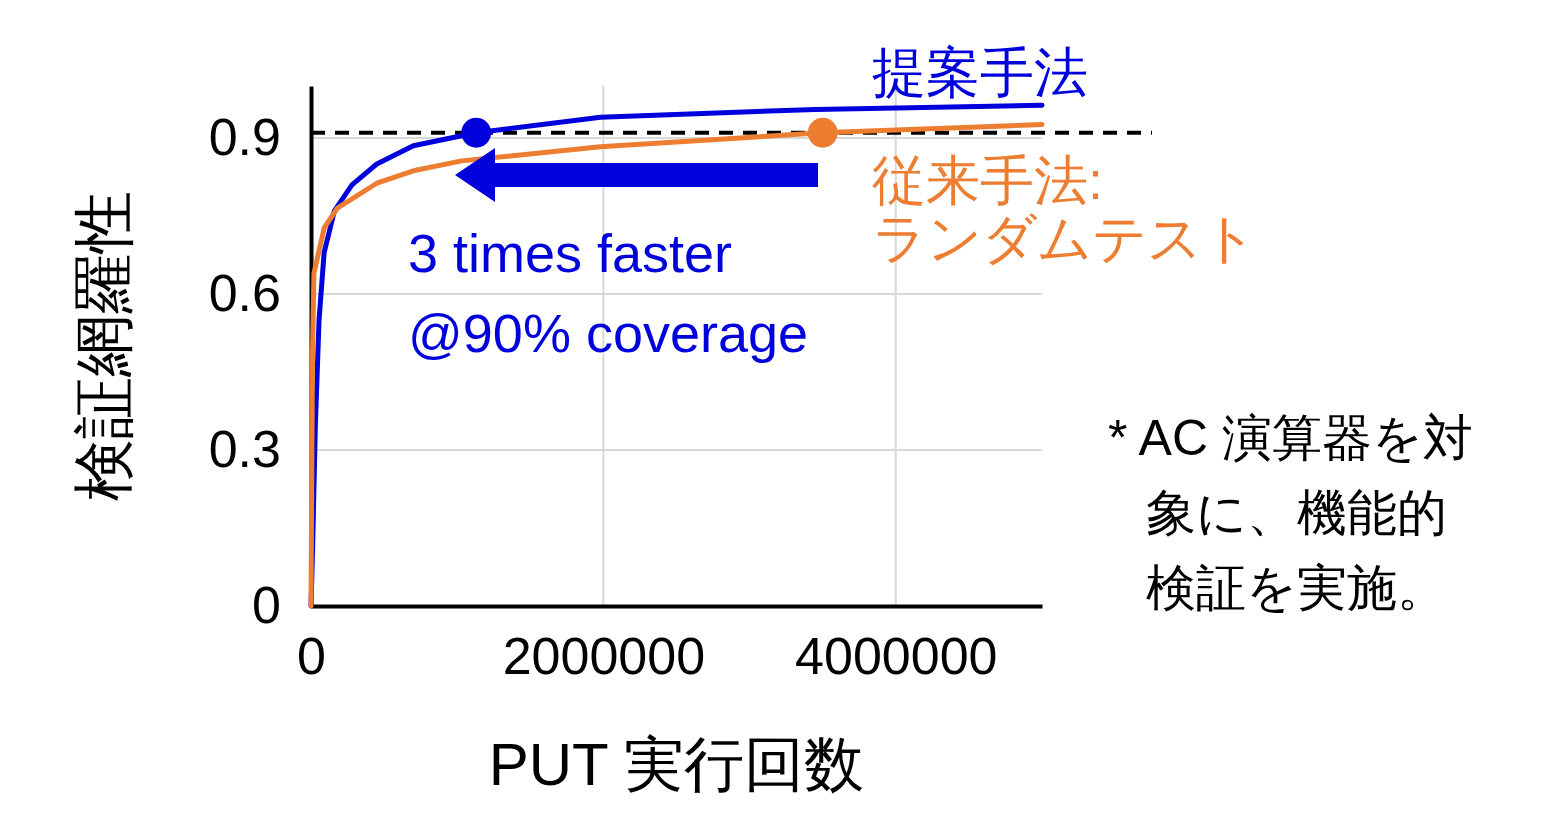  I want to click on y-tick-label: 0, so click(266, 605).